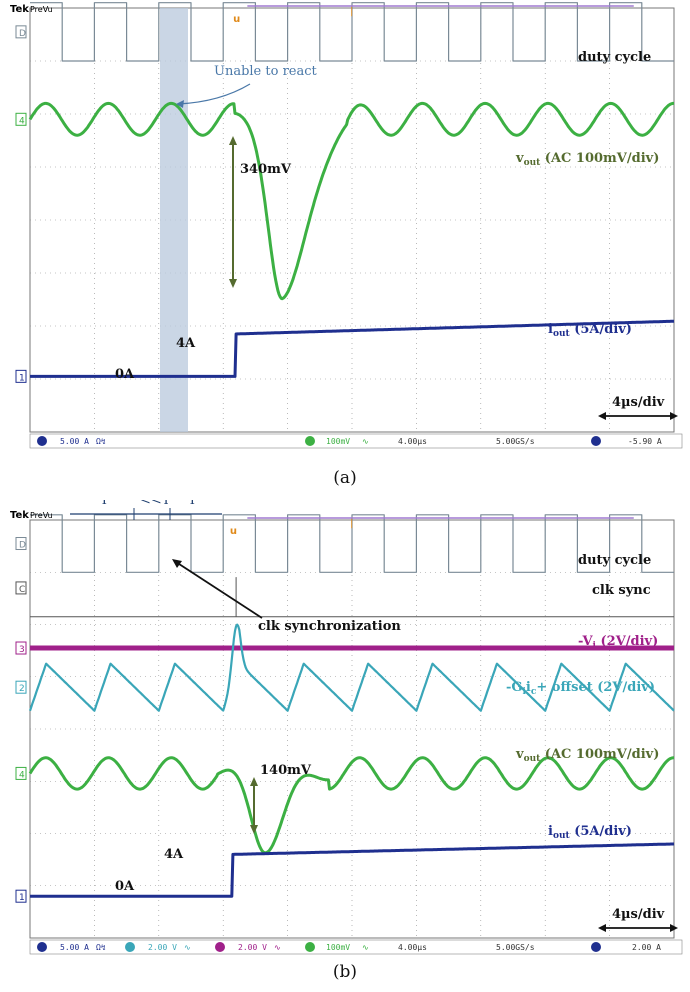 This screenshot has height=992, width=690. I want to click on step-label-b: 4A, so click(174, 854).